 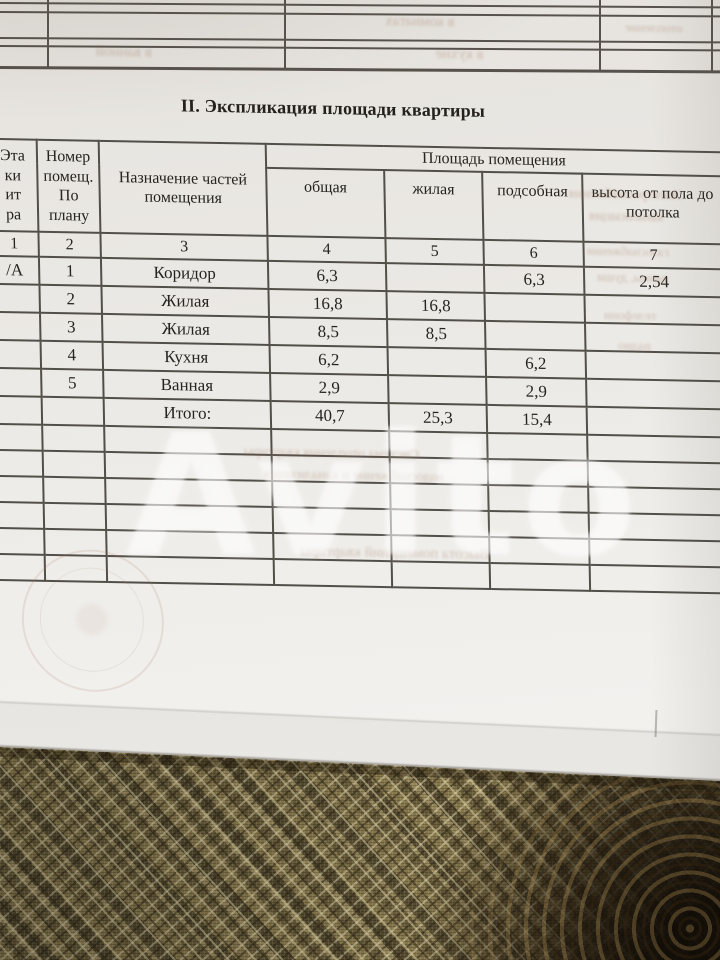 I want to click on dark-tapestry-corner, so click(x=570, y=855).